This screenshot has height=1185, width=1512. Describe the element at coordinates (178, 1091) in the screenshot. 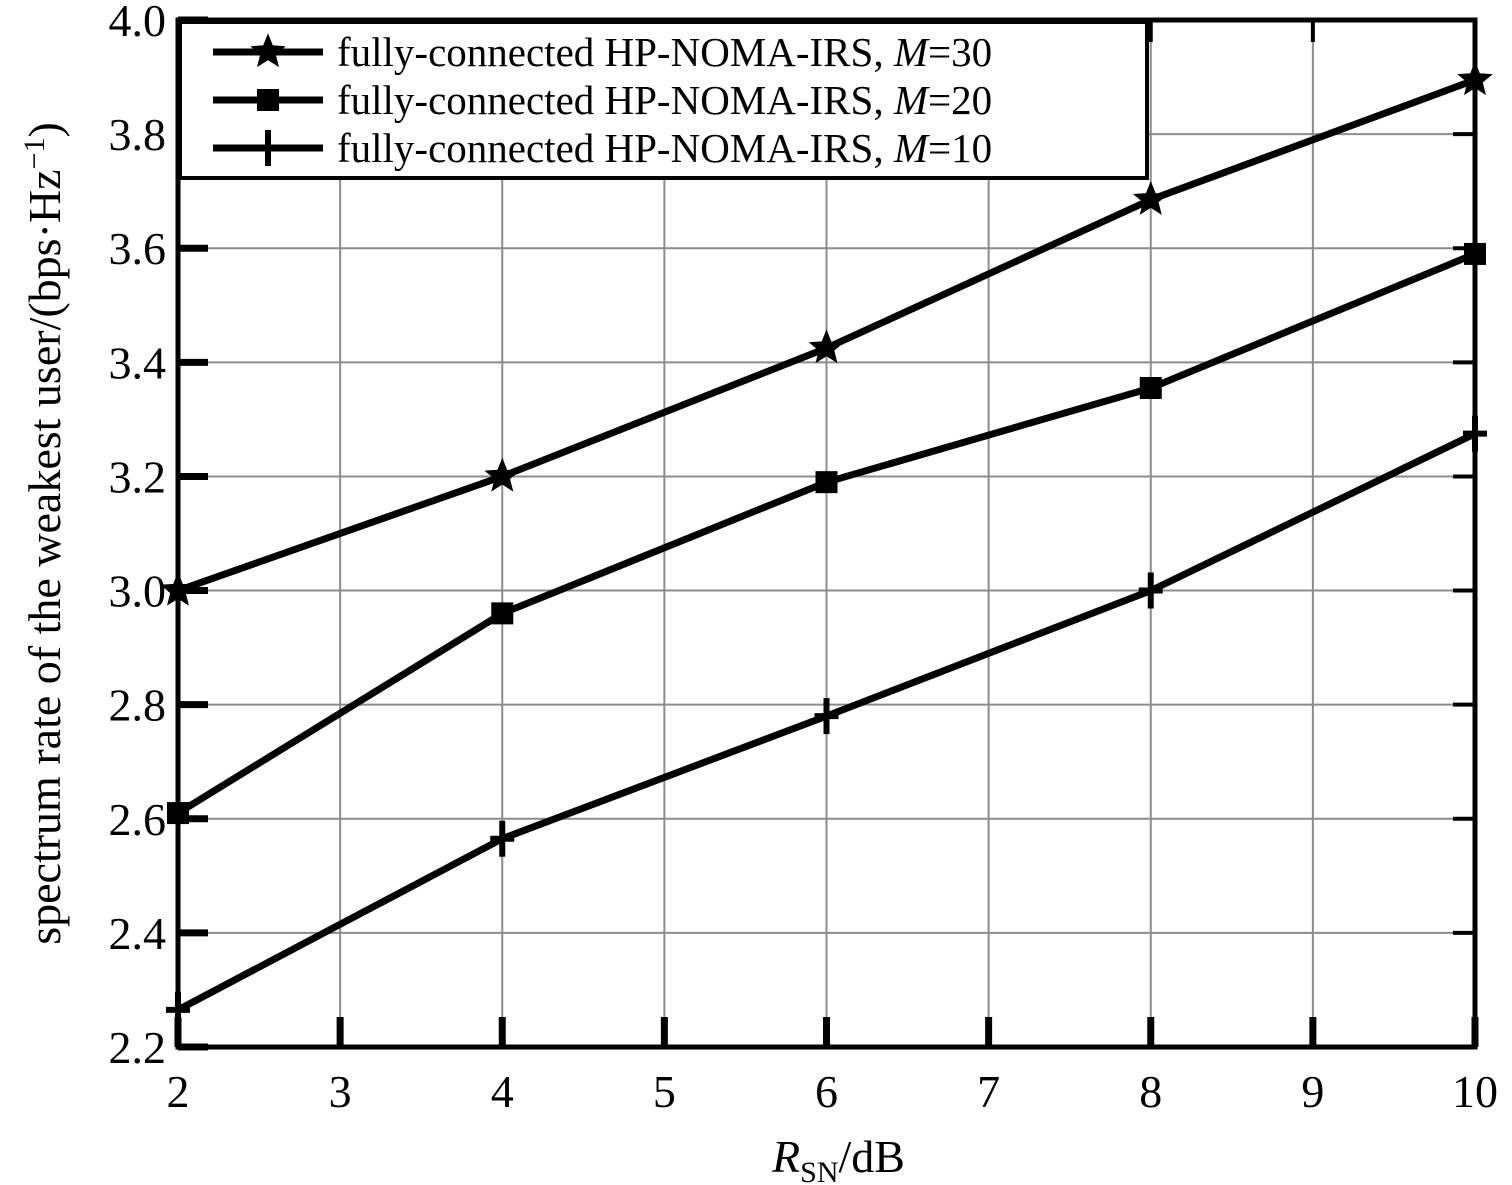

I see `x-tick-label: 2` at that location.